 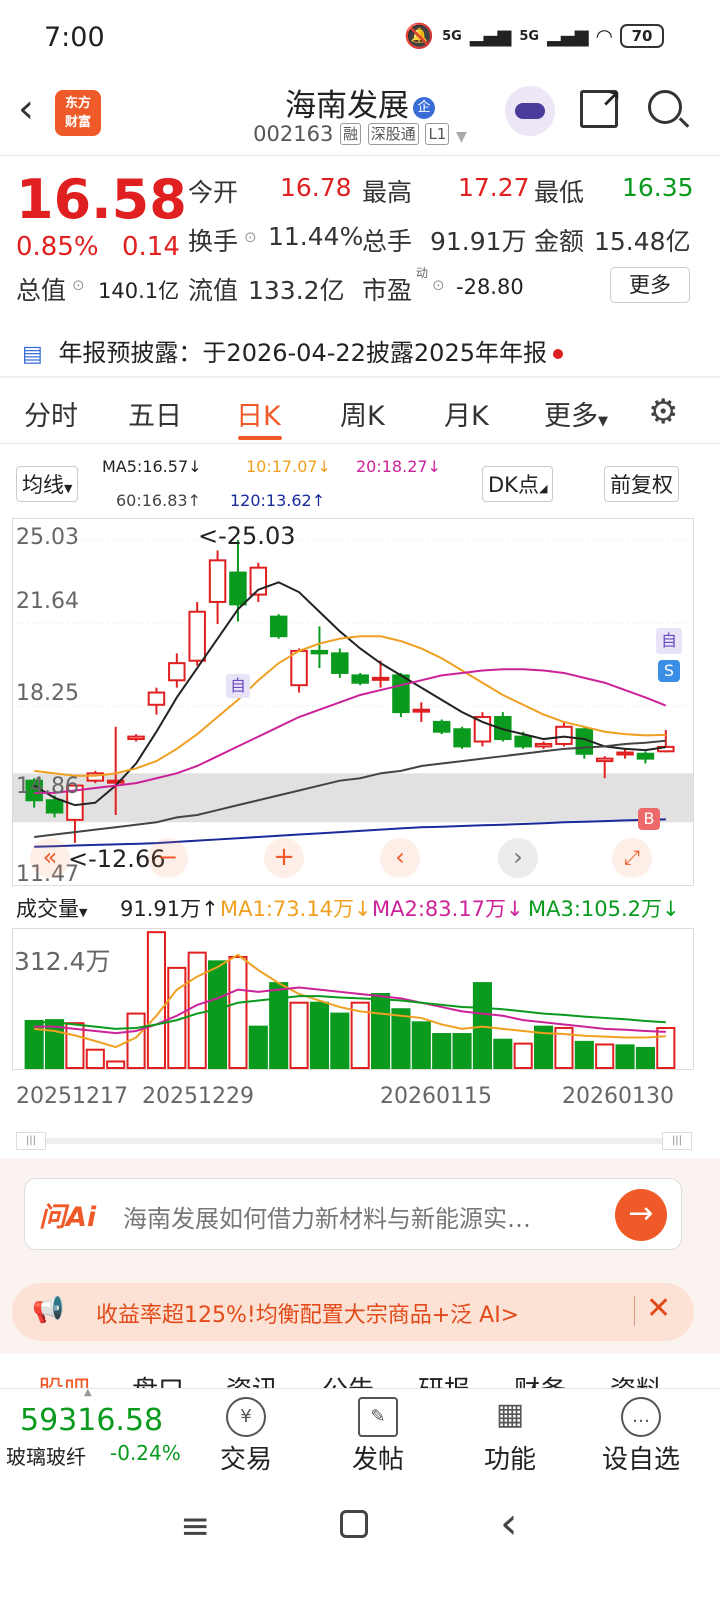 What do you see at coordinates (117, 859) in the screenshot?
I see `min-price-label: <-12.66` at bounding box center [117, 859].